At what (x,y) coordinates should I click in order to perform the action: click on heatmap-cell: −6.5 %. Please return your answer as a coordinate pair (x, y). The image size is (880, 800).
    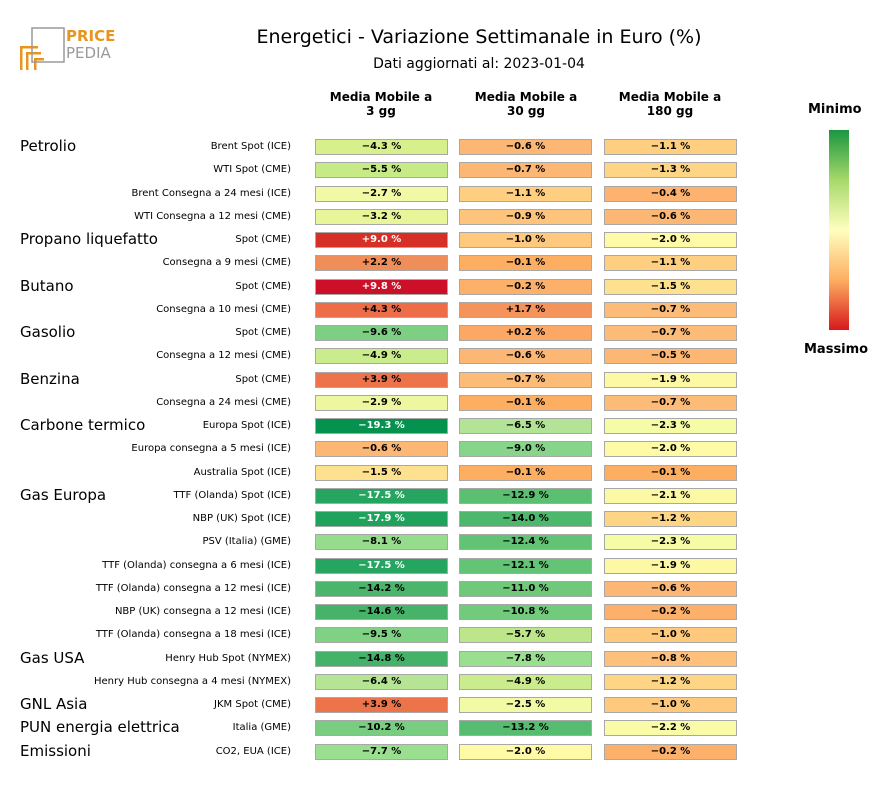
    Looking at the image, I should click on (525, 426).